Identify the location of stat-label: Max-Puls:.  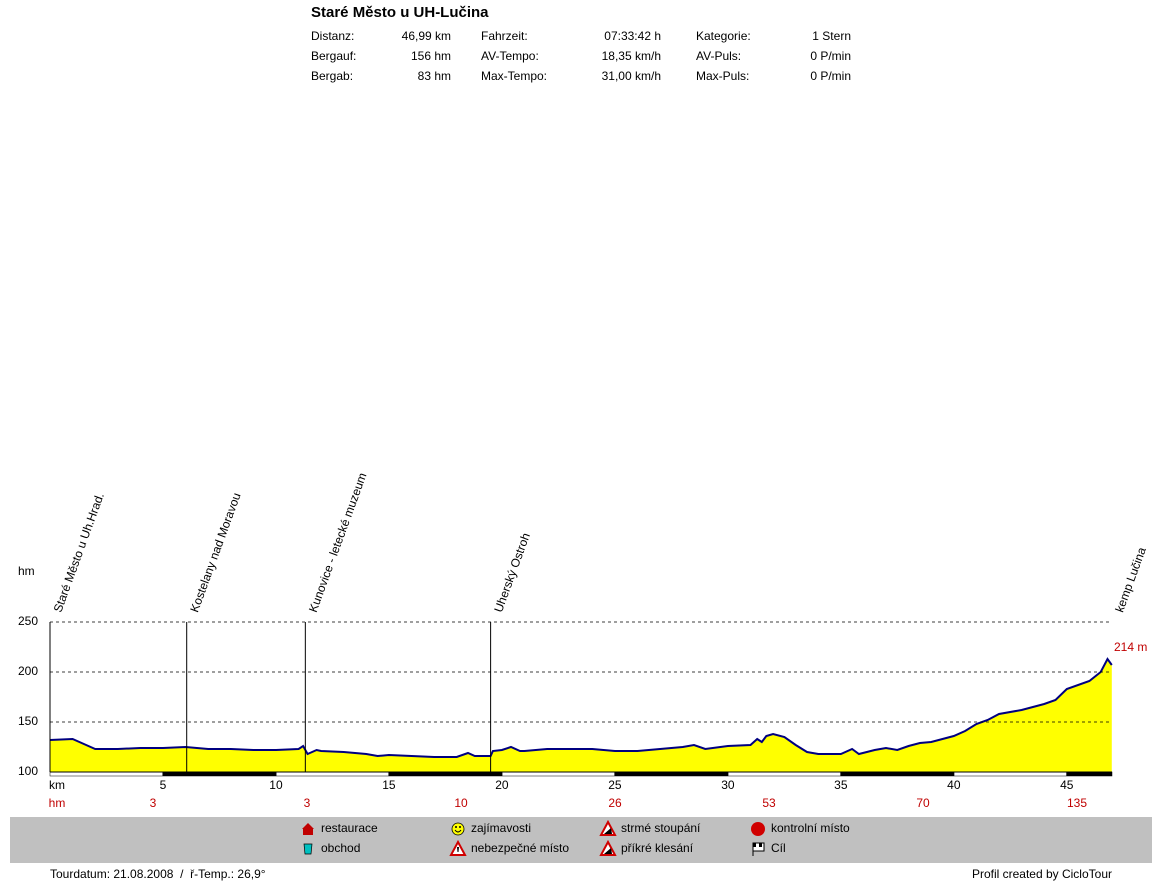
(722, 76).